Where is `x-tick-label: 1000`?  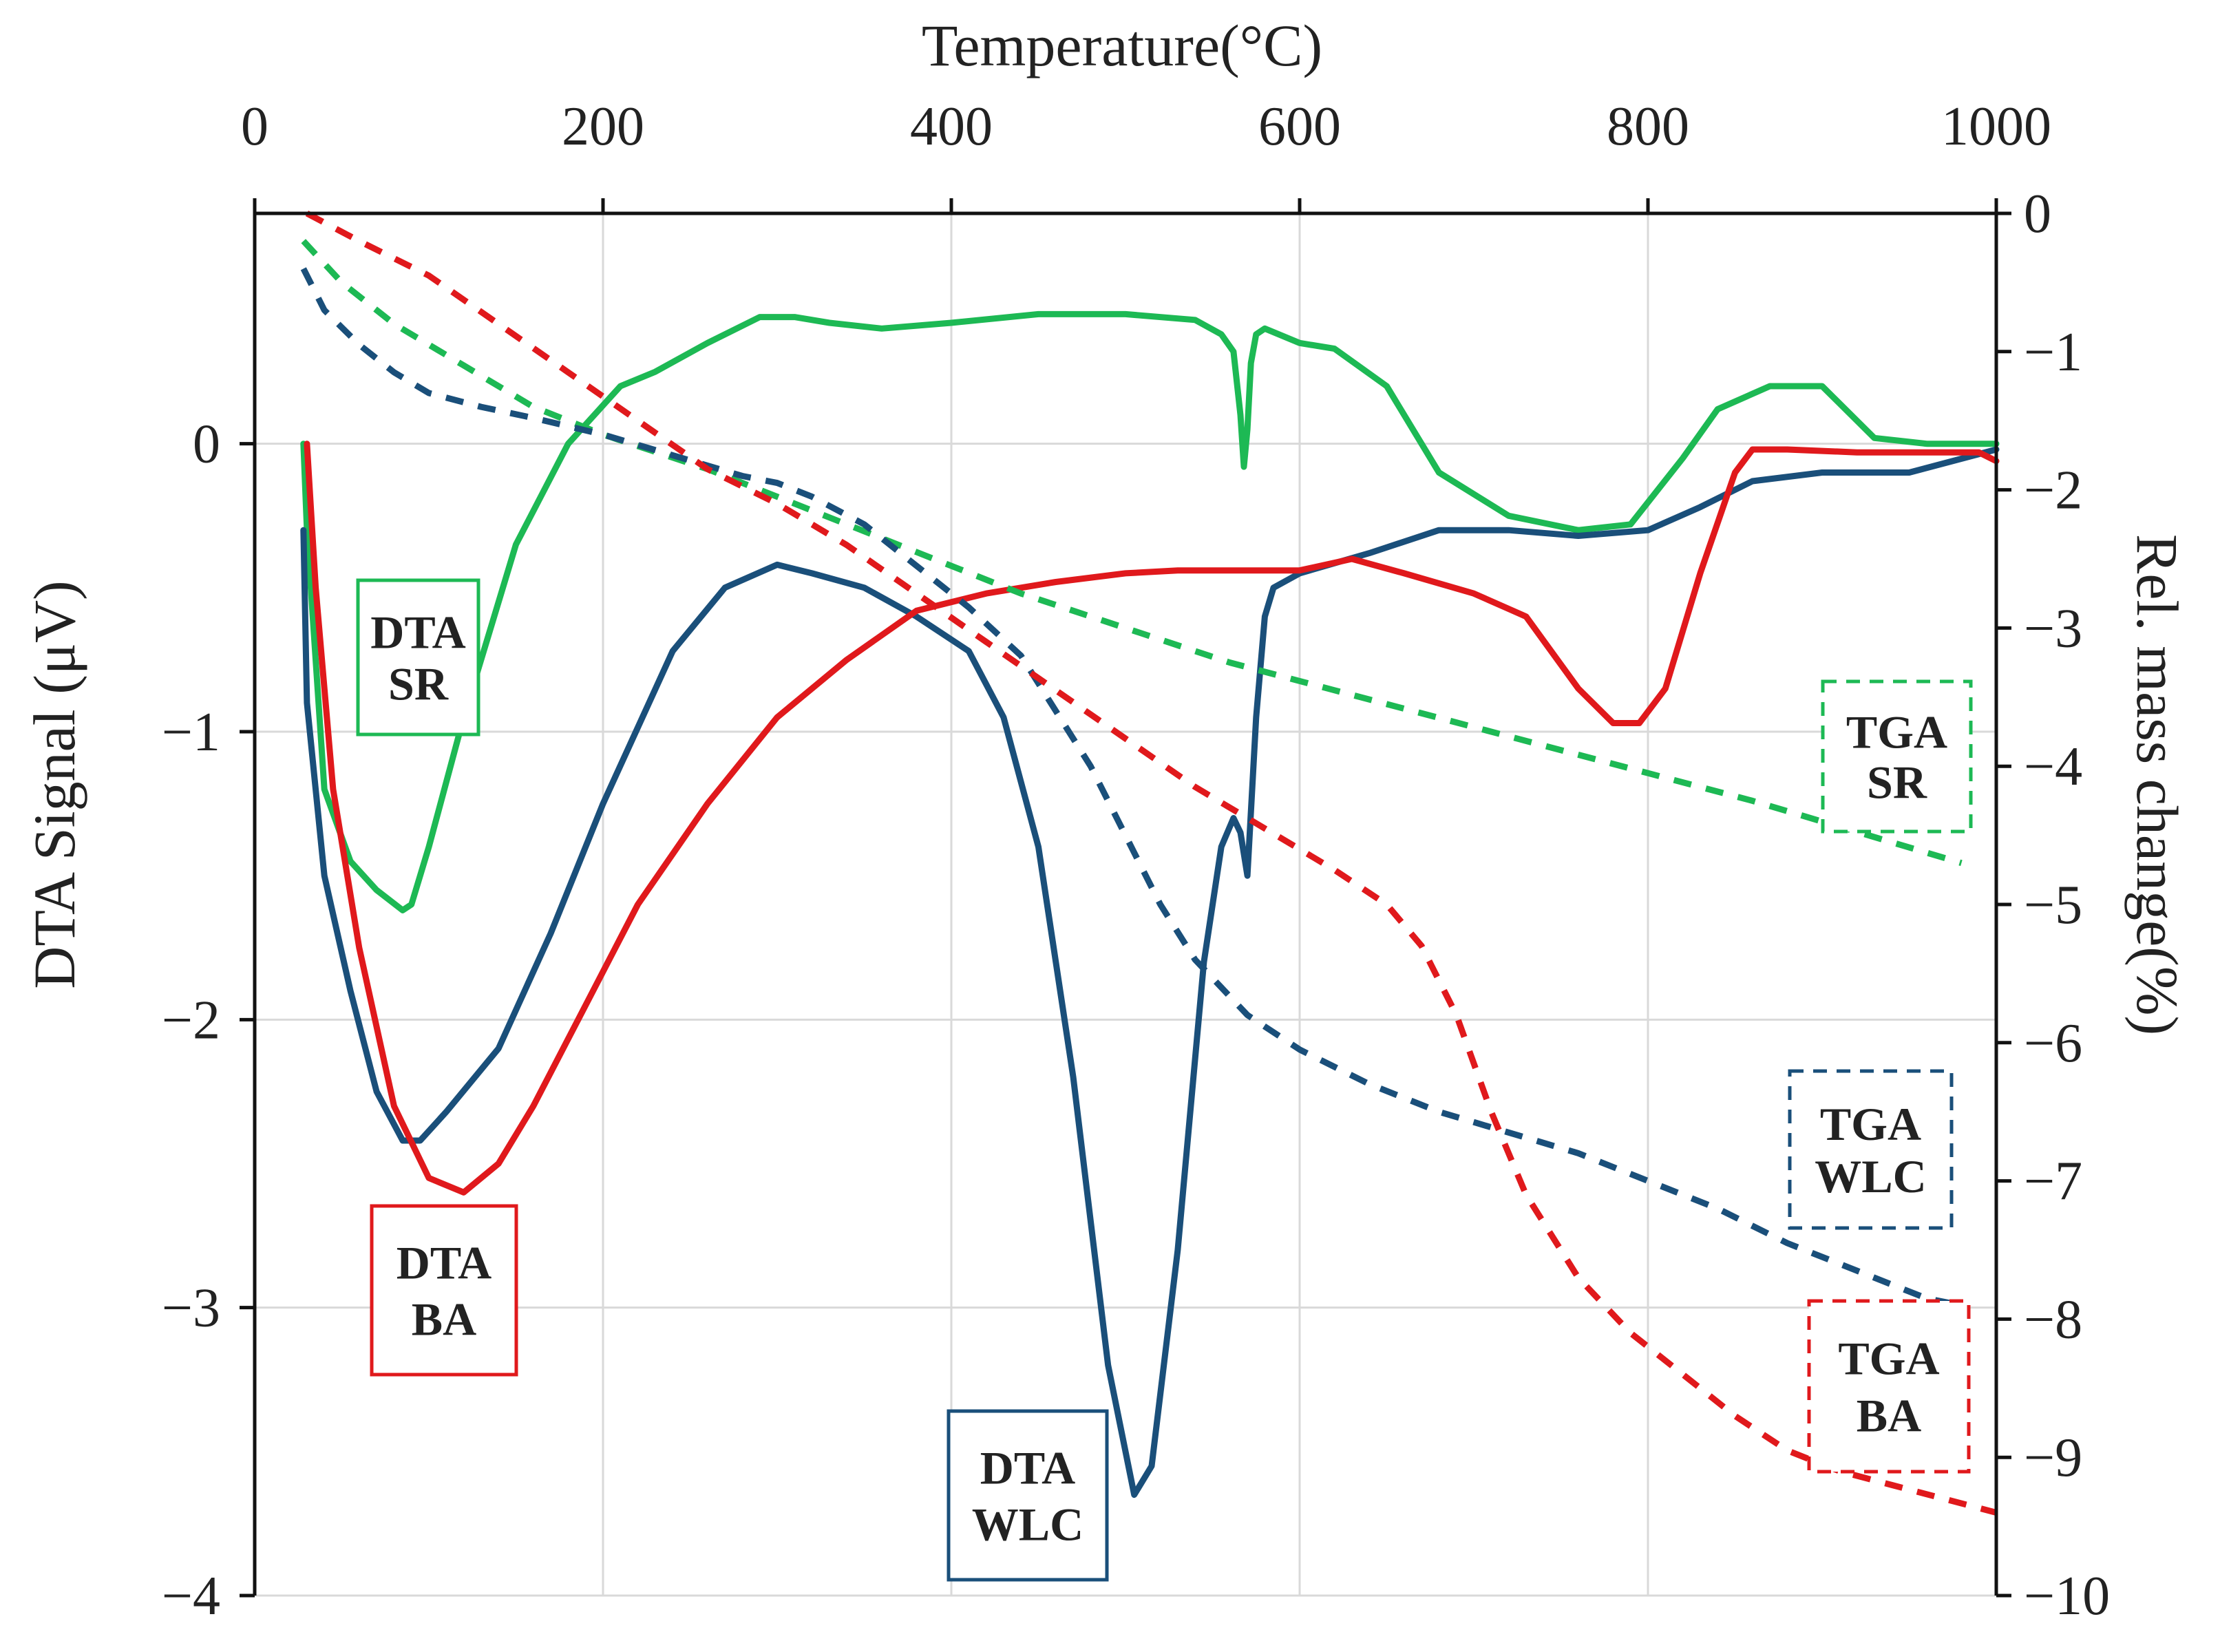
x-tick-label: 1000 is located at coordinates (1996, 127).